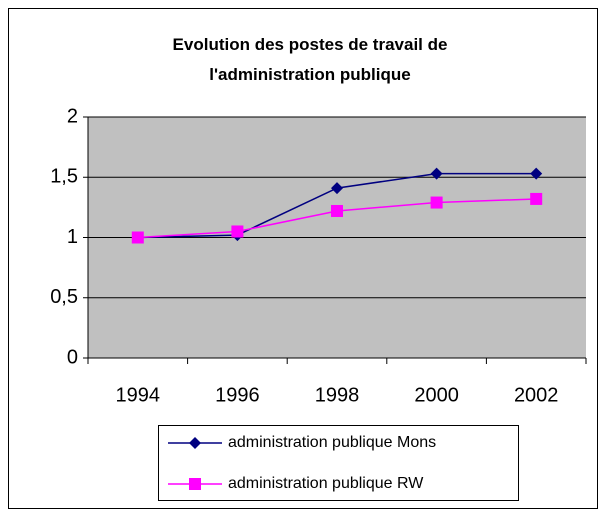  What do you see at coordinates (337, 395) in the screenshot?
I see `x-tick-label: 1998` at bounding box center [337, 395].